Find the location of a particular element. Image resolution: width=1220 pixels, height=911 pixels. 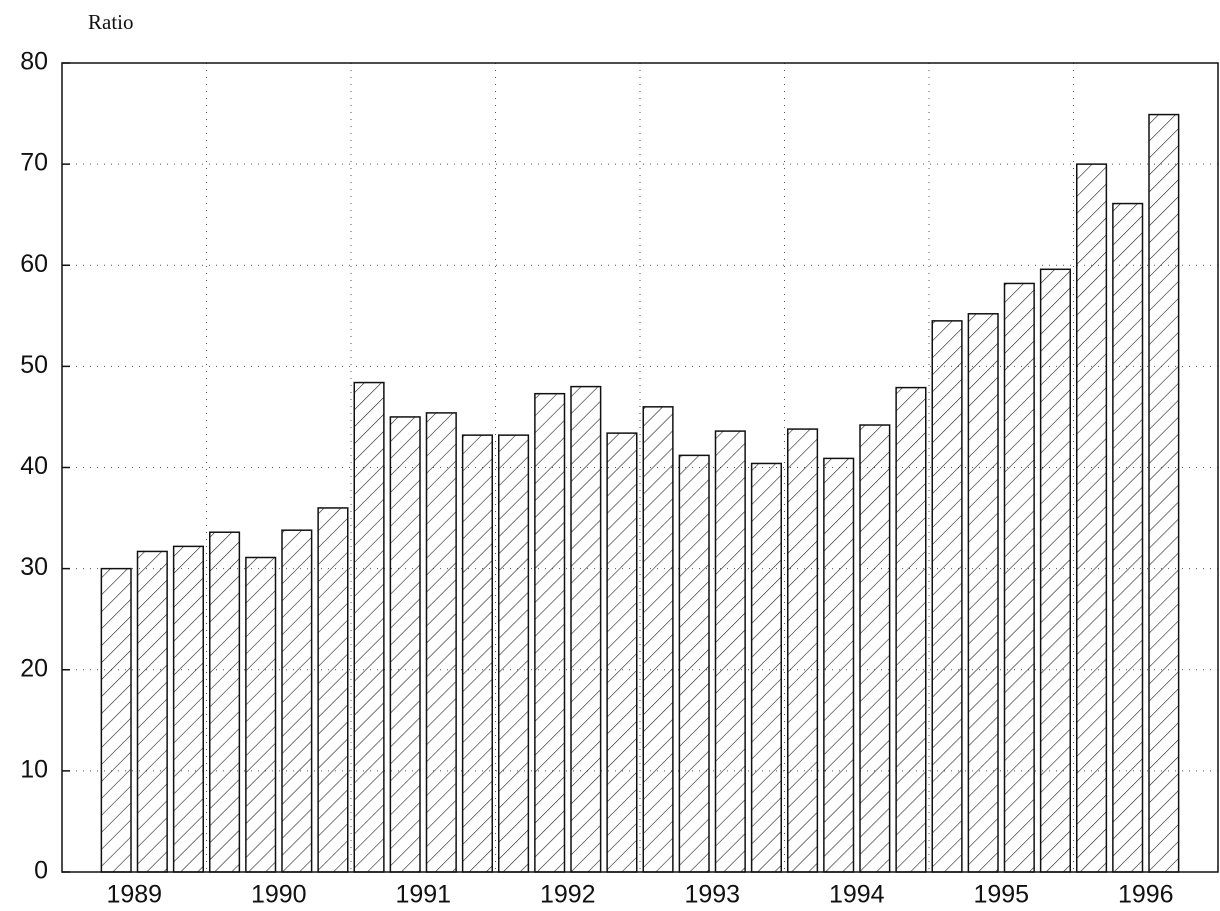

x-tick-label: 1996 is located at coordinates (1146, 895).